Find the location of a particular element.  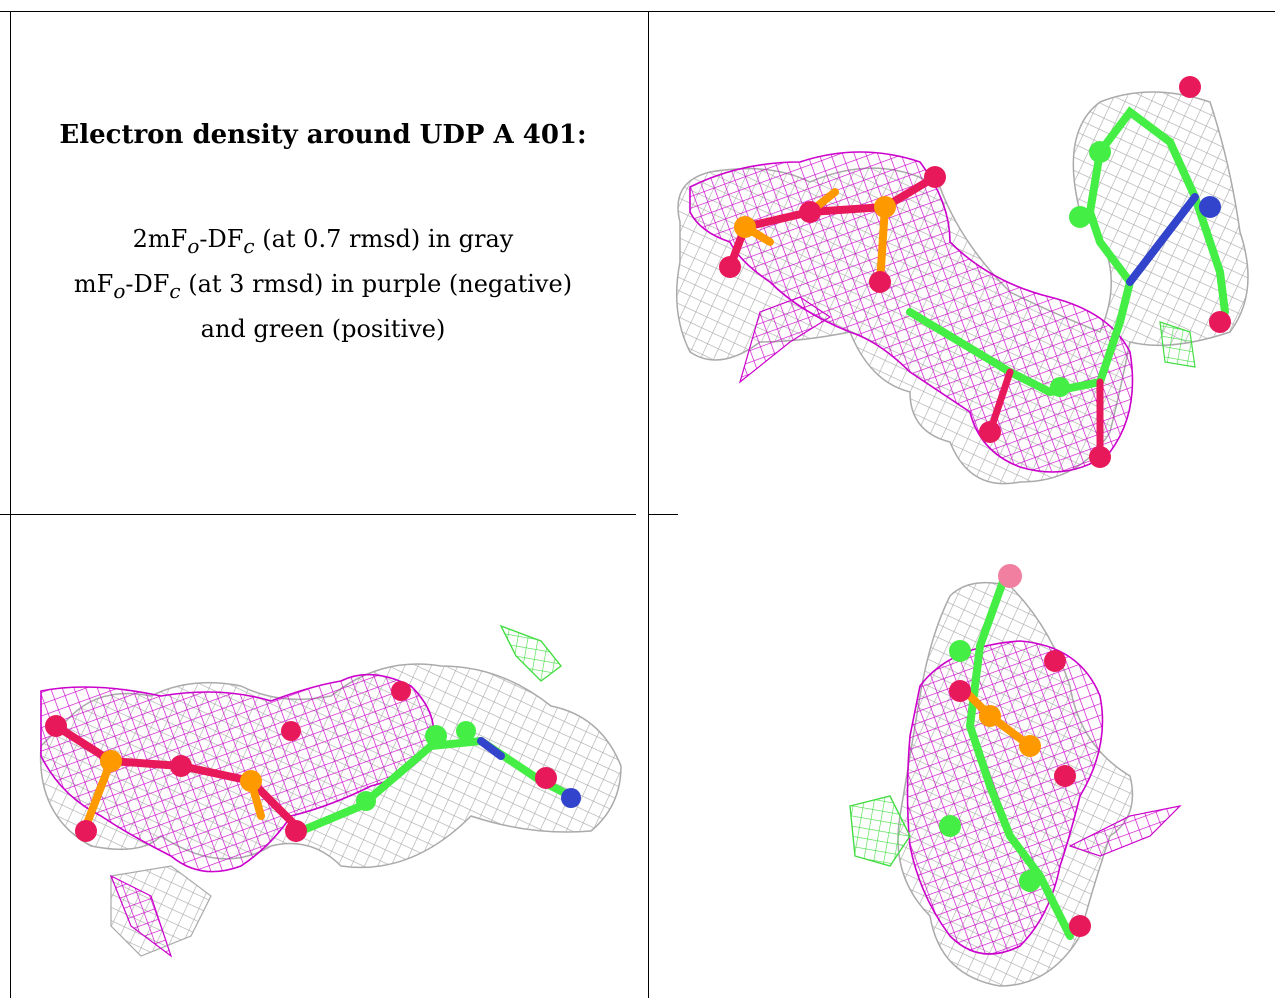

caption-line-2fofc: 2mFo-DFc (at 0.7 rmsd) in gray is located at coordinates (323, 241).